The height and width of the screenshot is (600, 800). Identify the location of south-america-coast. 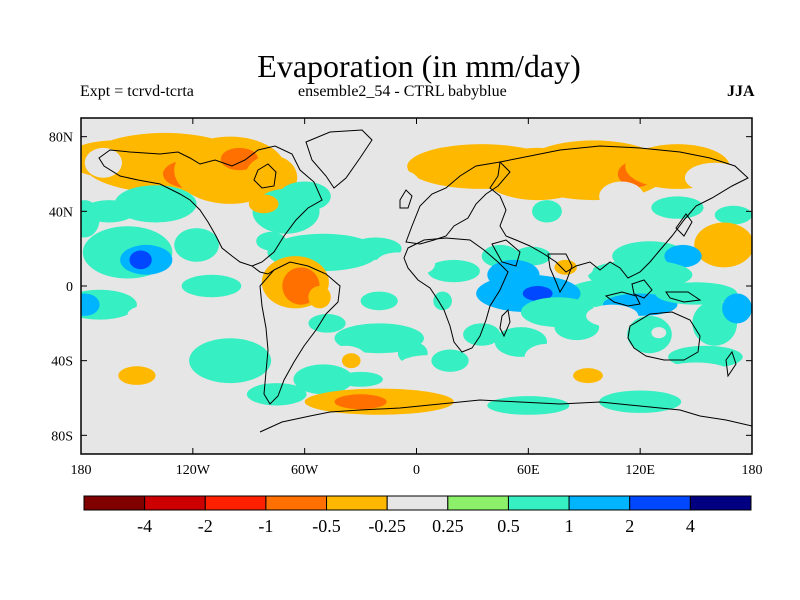
(300, 333).